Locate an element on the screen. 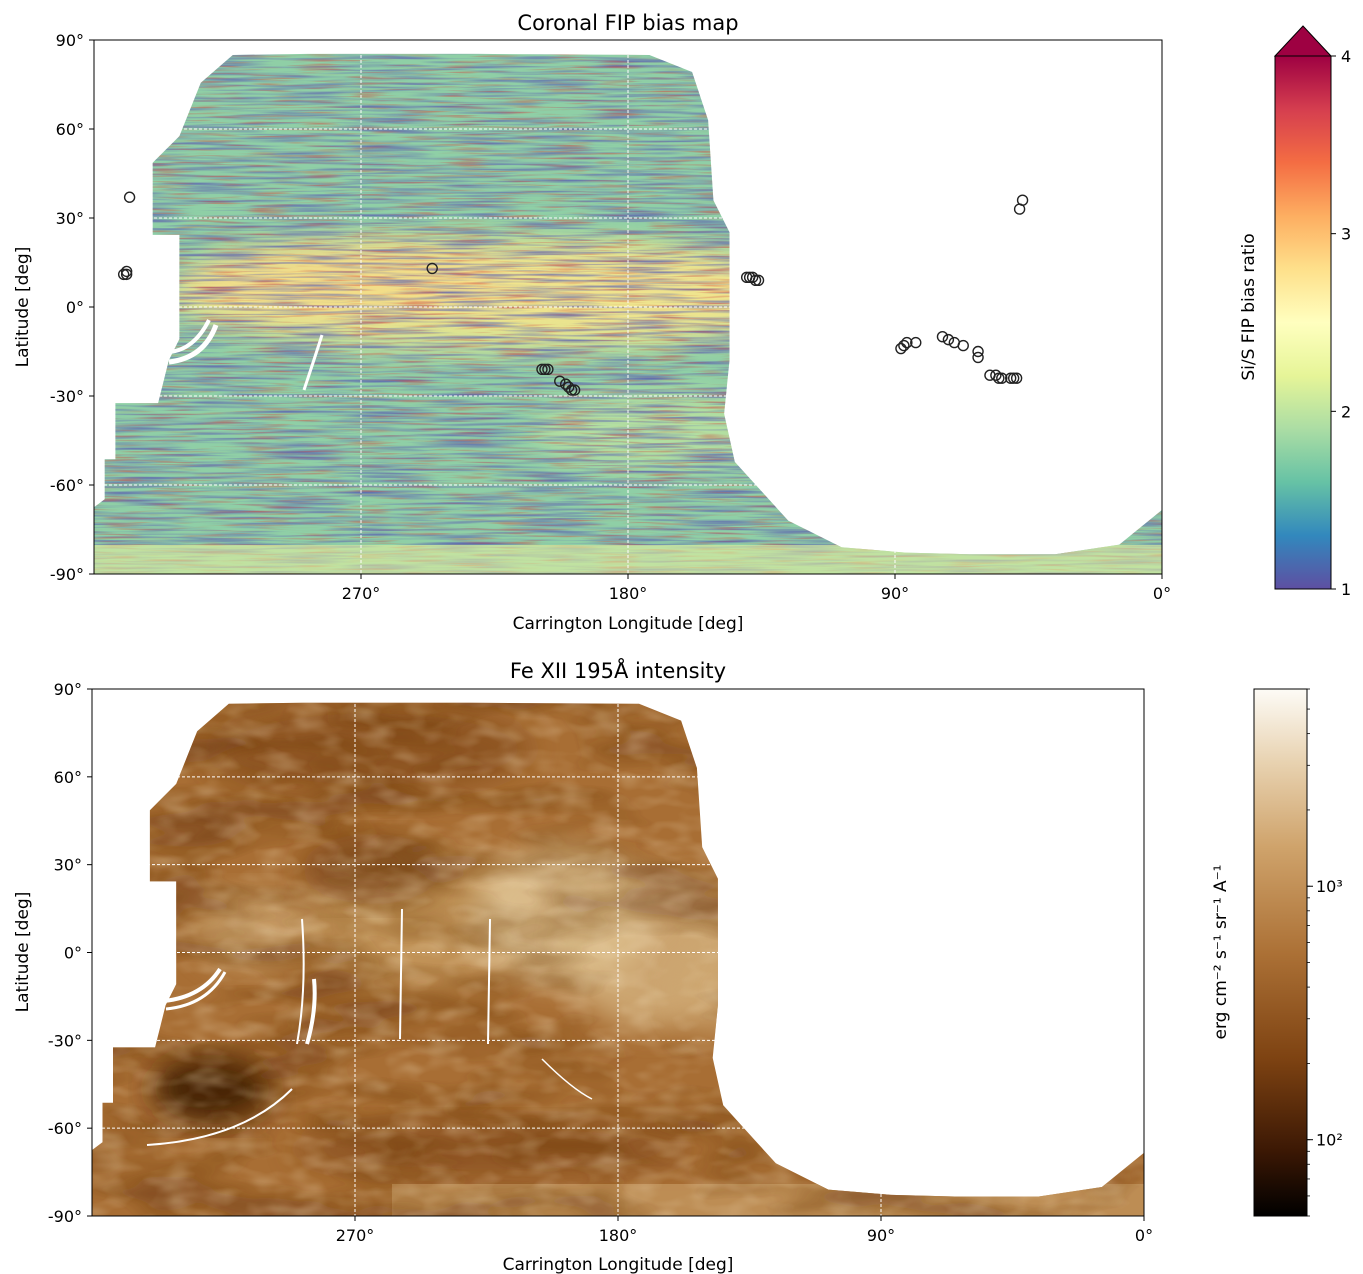 The image size is (1363, 1274). colorbar-extend-arrow is located at coordinates (1303, 41).